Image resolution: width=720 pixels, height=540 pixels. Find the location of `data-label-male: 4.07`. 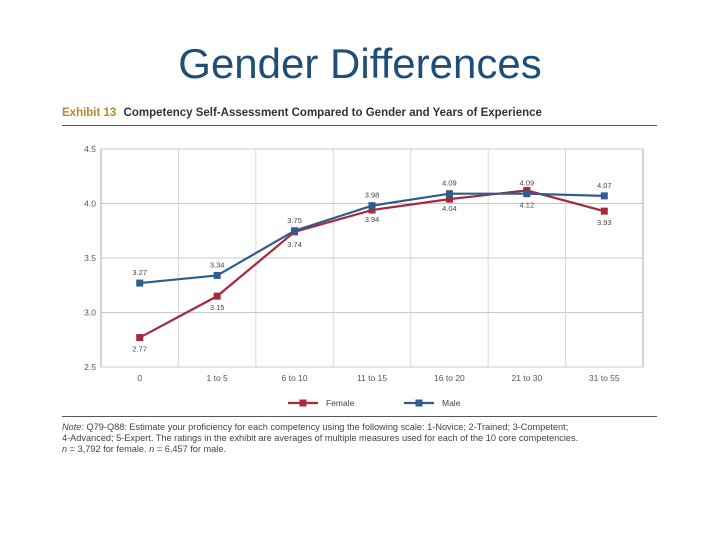

data-label-male: 4.07 is located at coordinates (604, 185).